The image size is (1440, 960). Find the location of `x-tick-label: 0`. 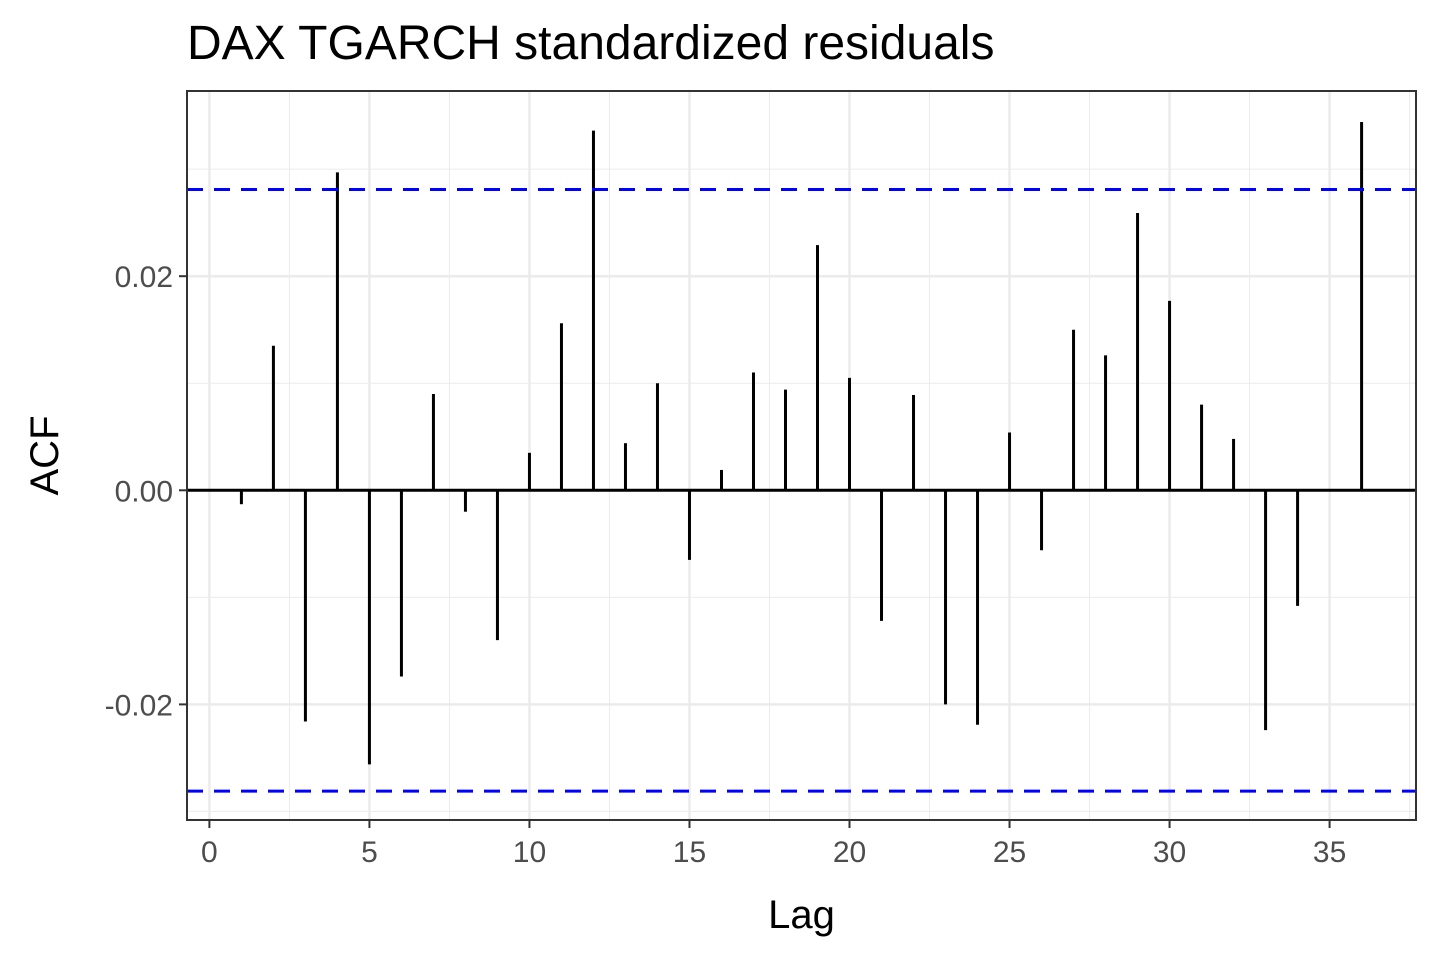

x-tick-label: 0 is located at coordinates (209, 852).